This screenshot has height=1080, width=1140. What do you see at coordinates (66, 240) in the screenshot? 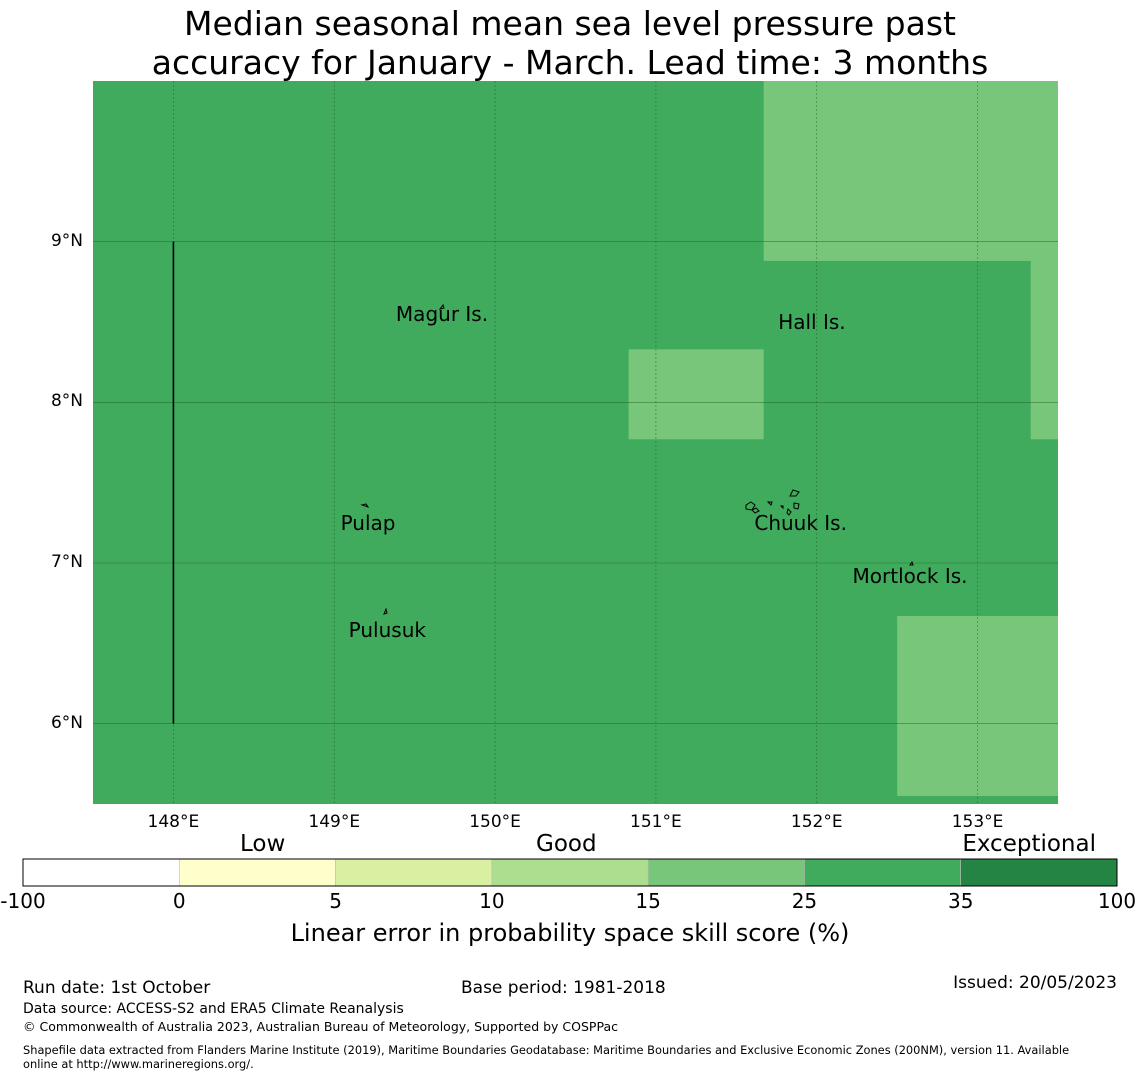
I see `lat-tick-label: 9°N` at bounding box center [66, 240].